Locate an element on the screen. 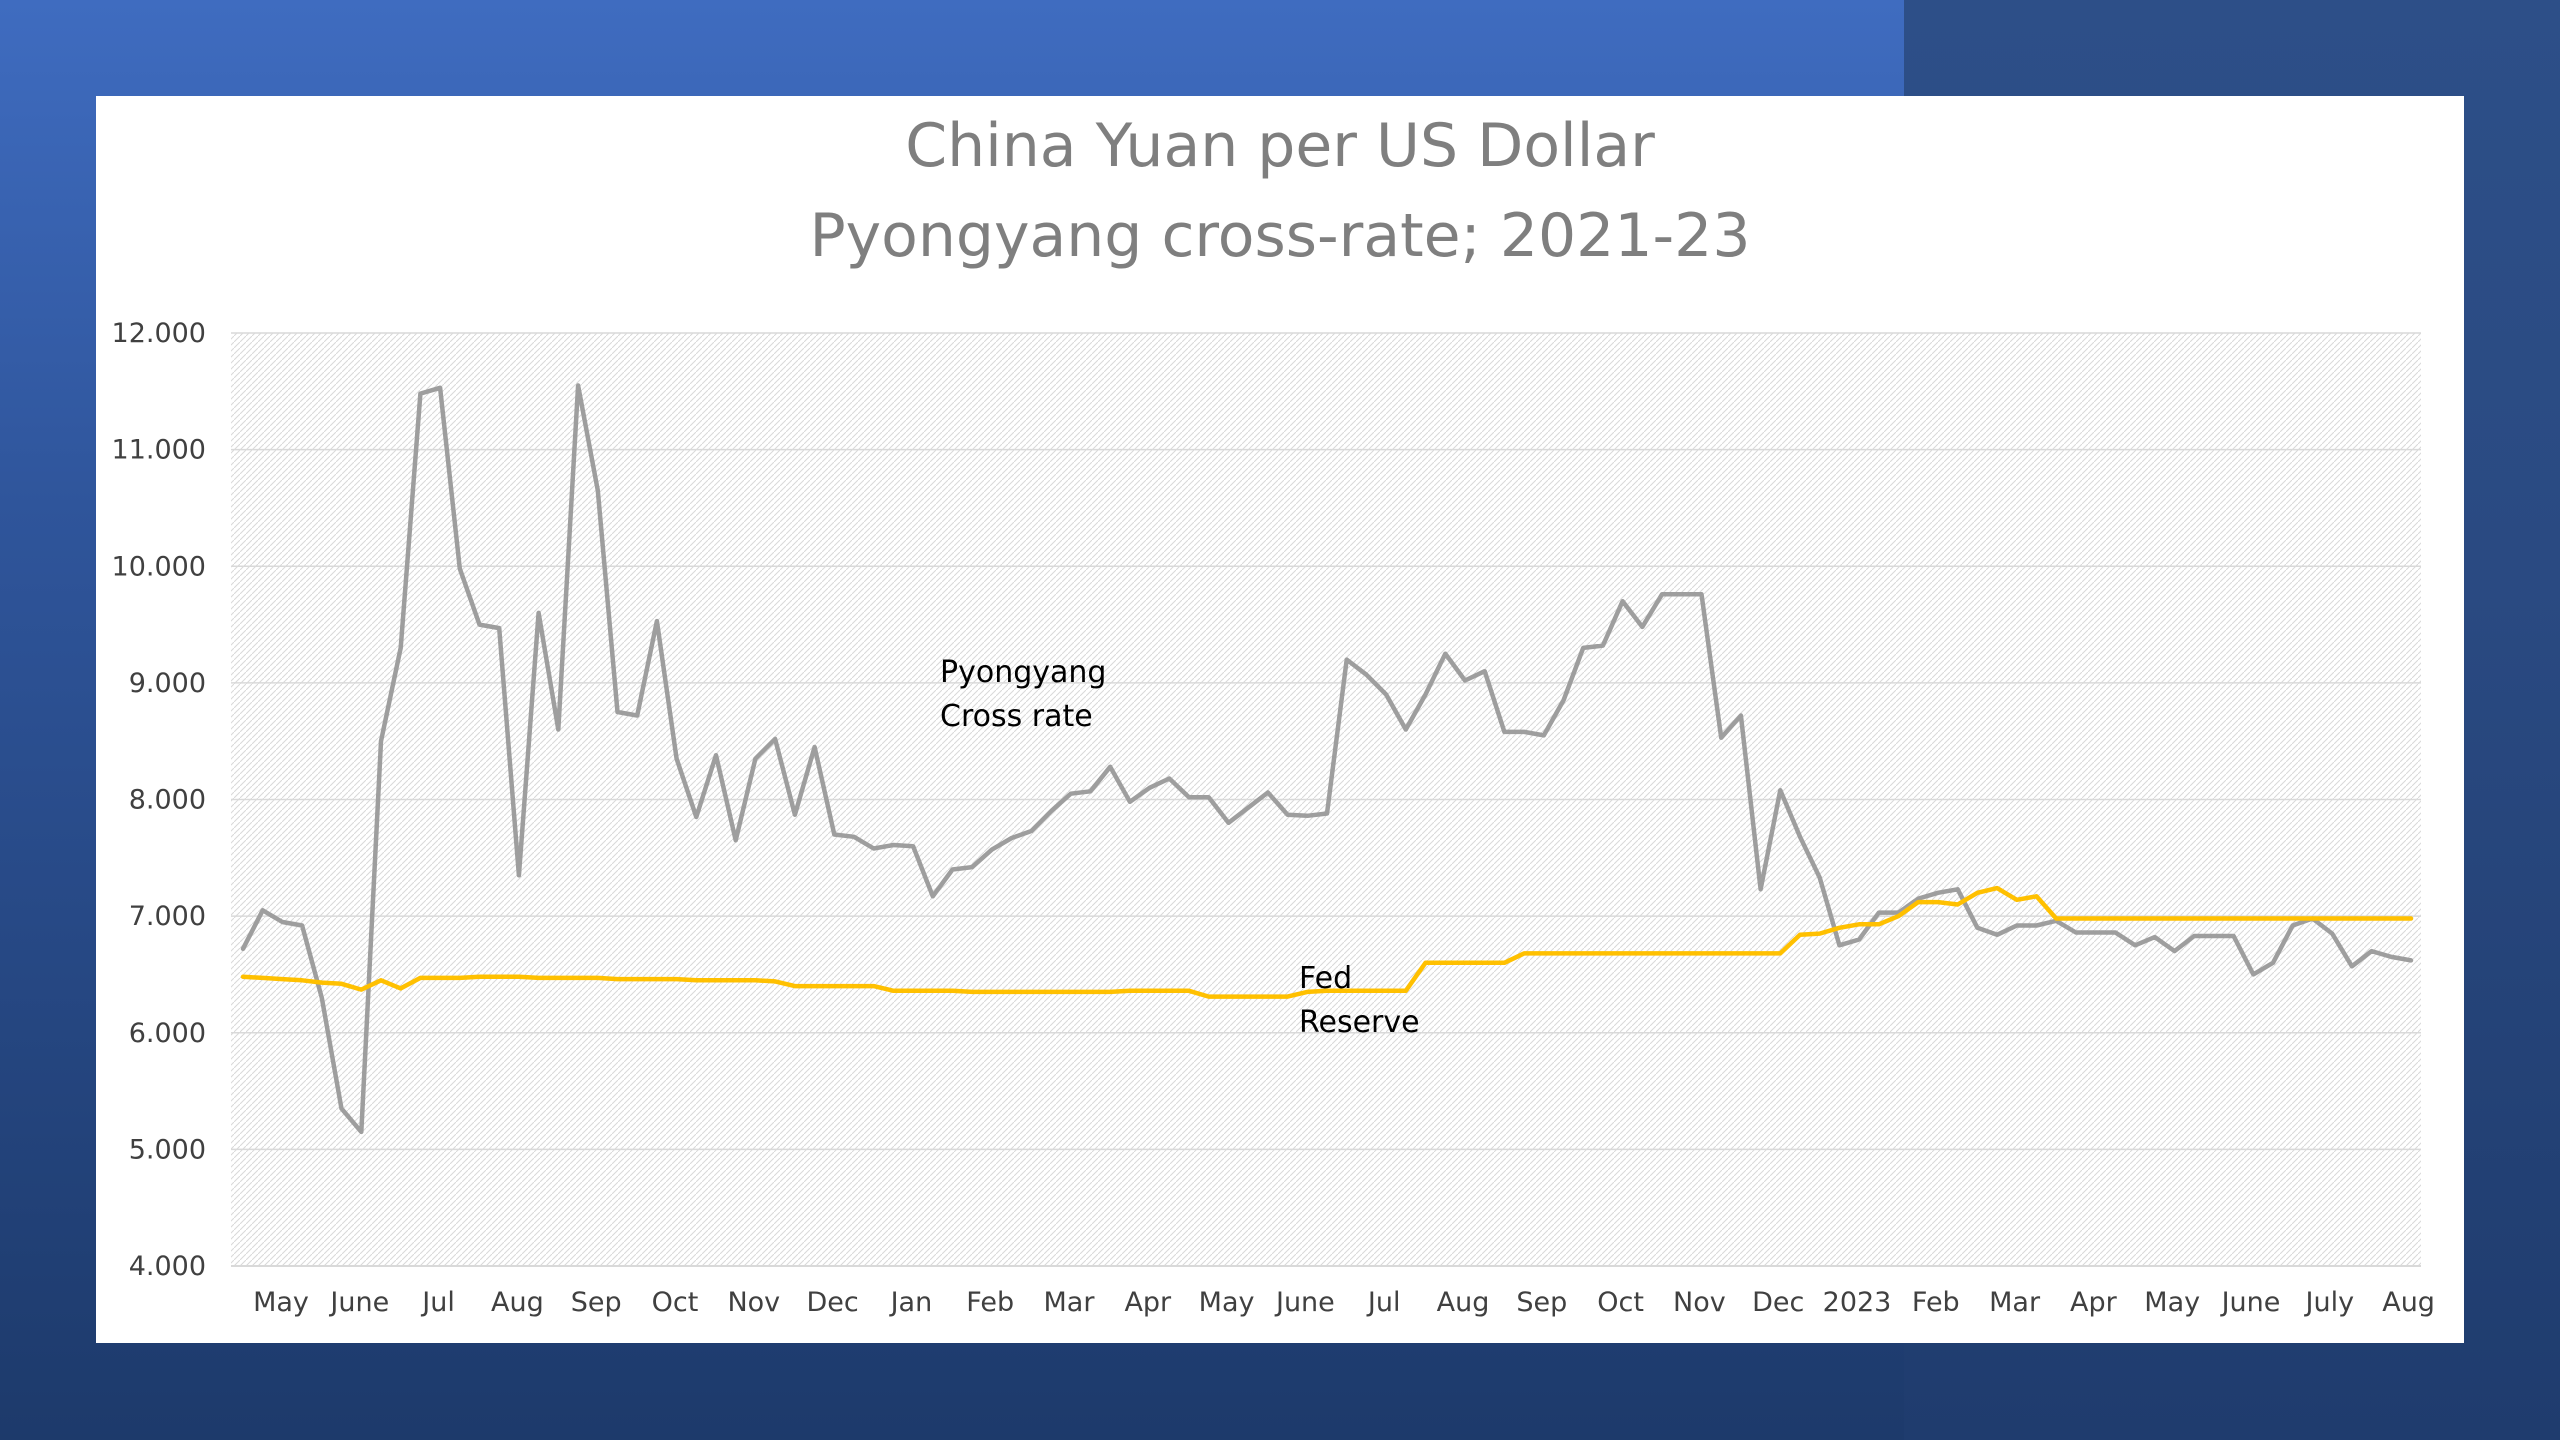 This screenshot has height=1440, width=2560. y-tick-label: 8.000 is located at coordinates (167, 800).